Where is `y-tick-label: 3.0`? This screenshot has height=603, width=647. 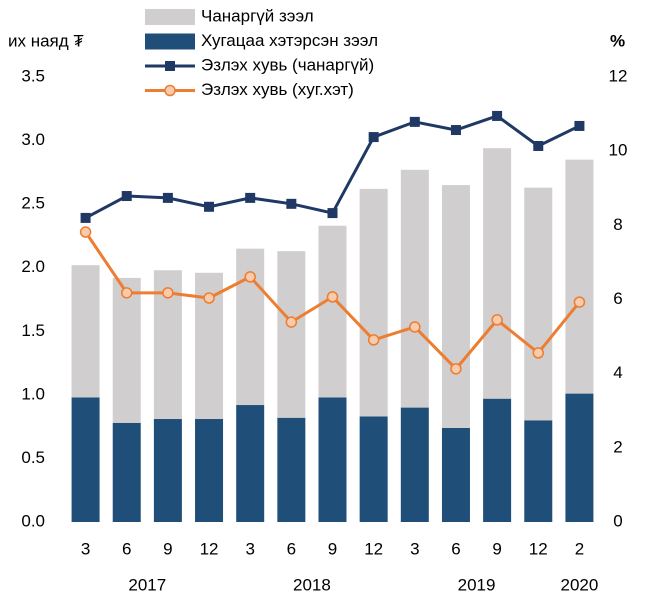
y-tick-label: 3.0 is located at coordinates (33, 139).